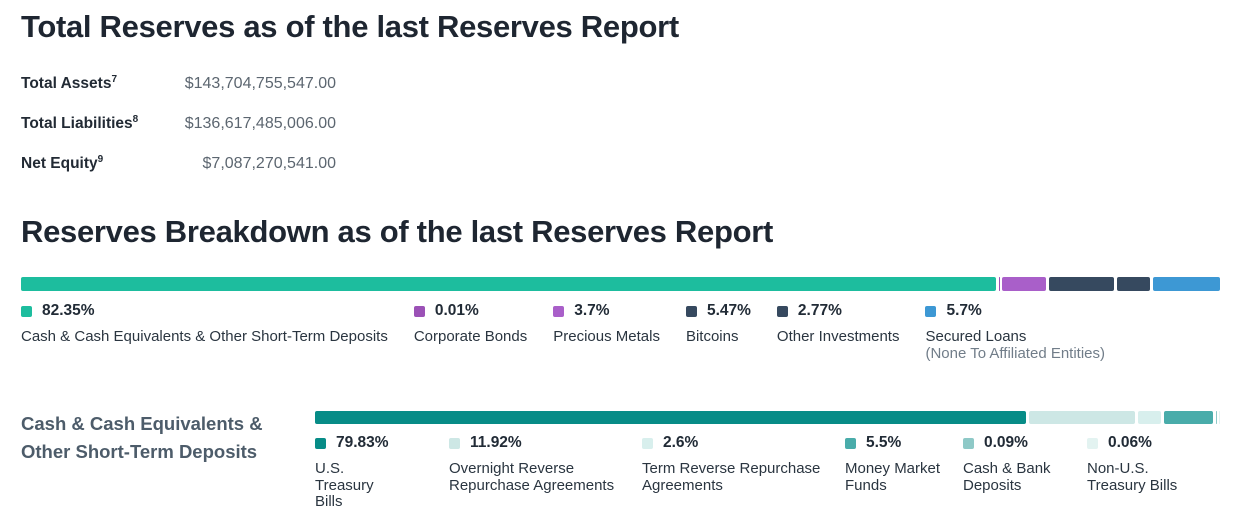 This screenshot has height=525, width=1249. What do you see at coordinates (838, 324) in the screenshot?
I see `legend-item: 2.77% Other Investments` at bounding box center [838, 324].